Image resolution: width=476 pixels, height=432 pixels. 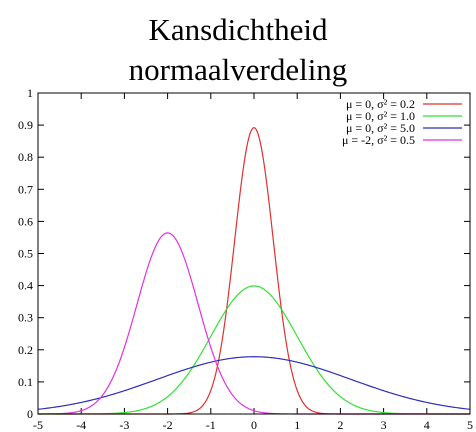 What do you see at coordinates (380, 128) in the screenshot?
I see `legend-label-3: μ = 0, σ² = 5.0` at bounding box center [380, 128].